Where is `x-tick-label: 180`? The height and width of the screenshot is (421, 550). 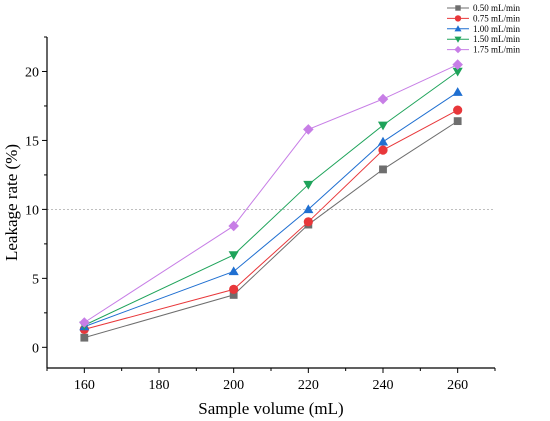 x-tick-label: 180 is located at coordinates (159, 385).